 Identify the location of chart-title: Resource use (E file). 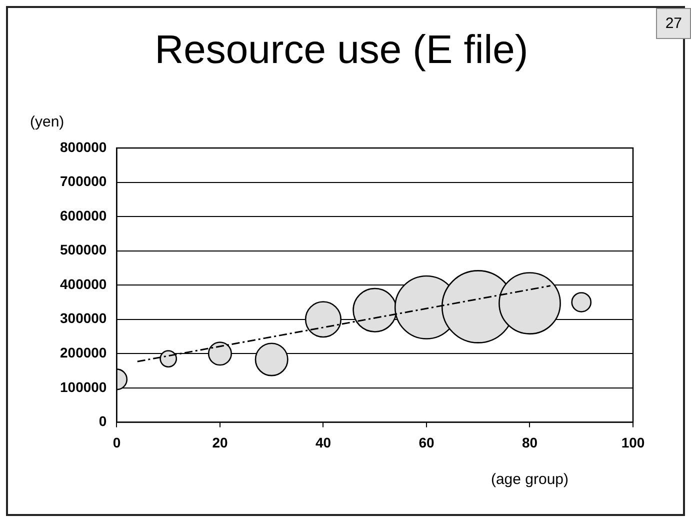
(341, 50).